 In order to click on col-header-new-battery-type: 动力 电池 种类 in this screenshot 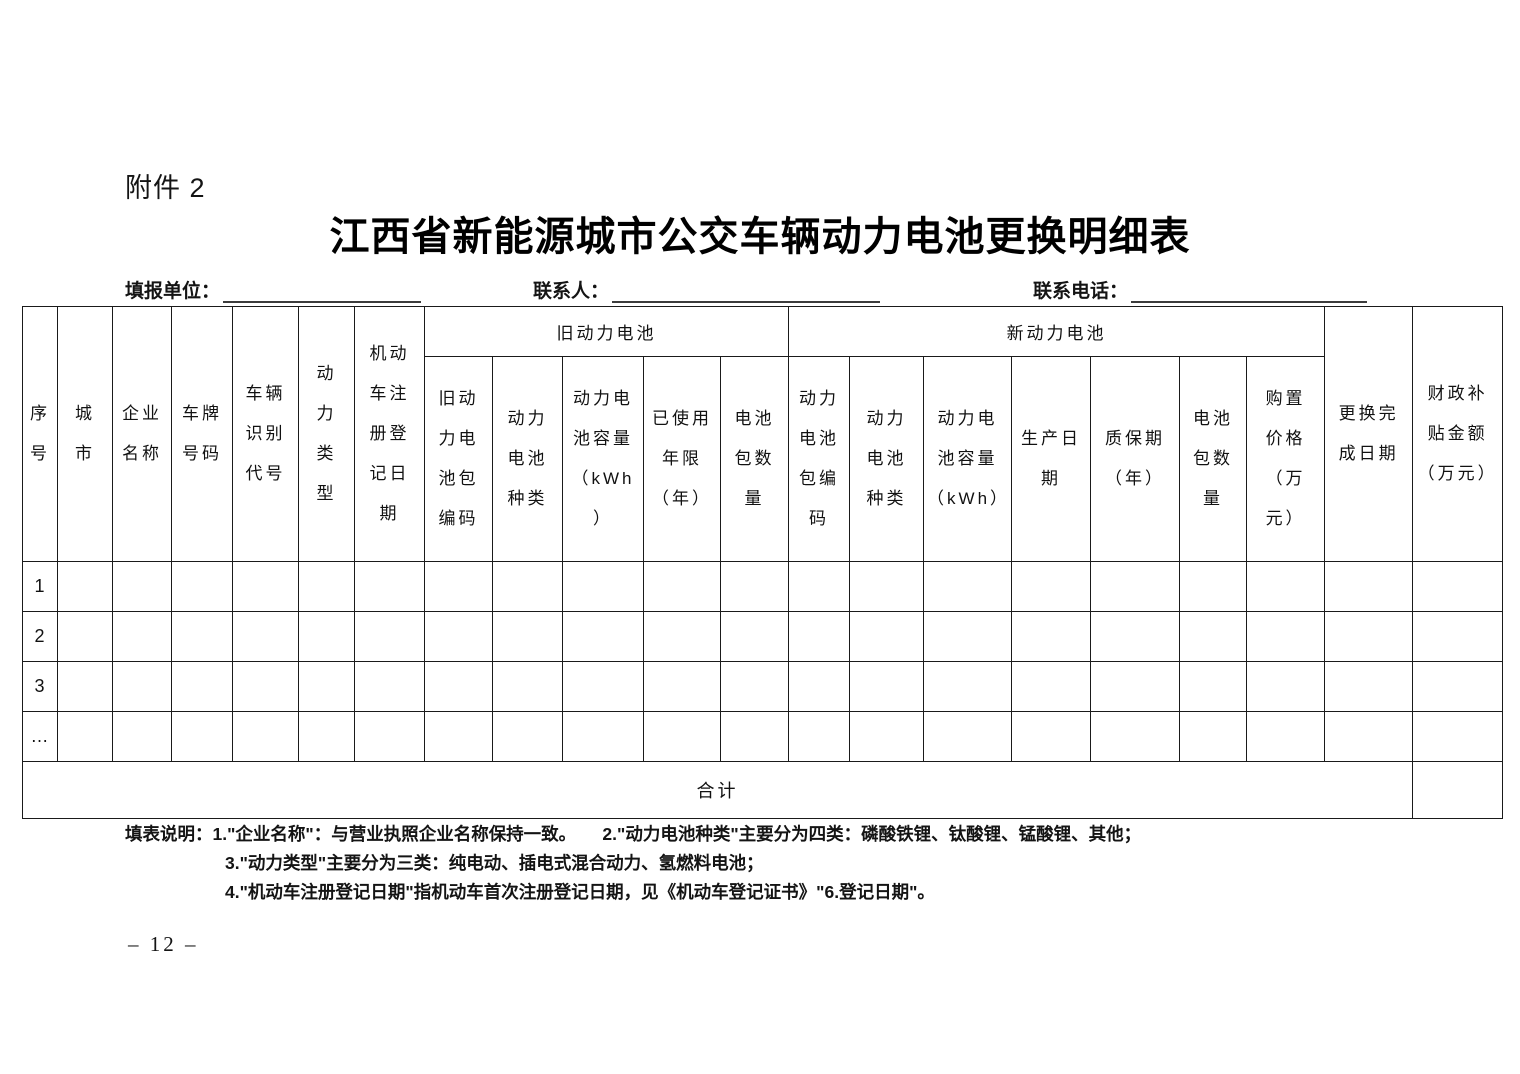, I will do `click(887, 459)`.